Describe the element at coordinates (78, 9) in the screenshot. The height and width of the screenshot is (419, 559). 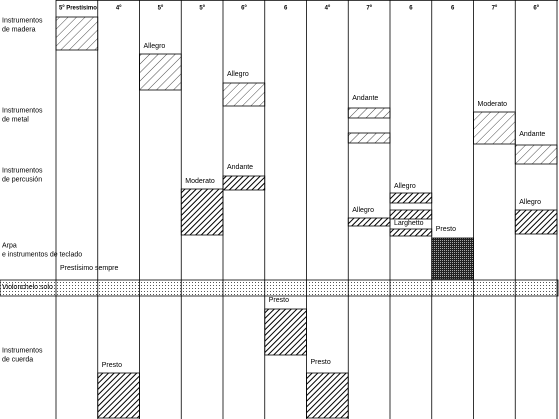
I see `column-header: 5º Prestísimo` at that location.